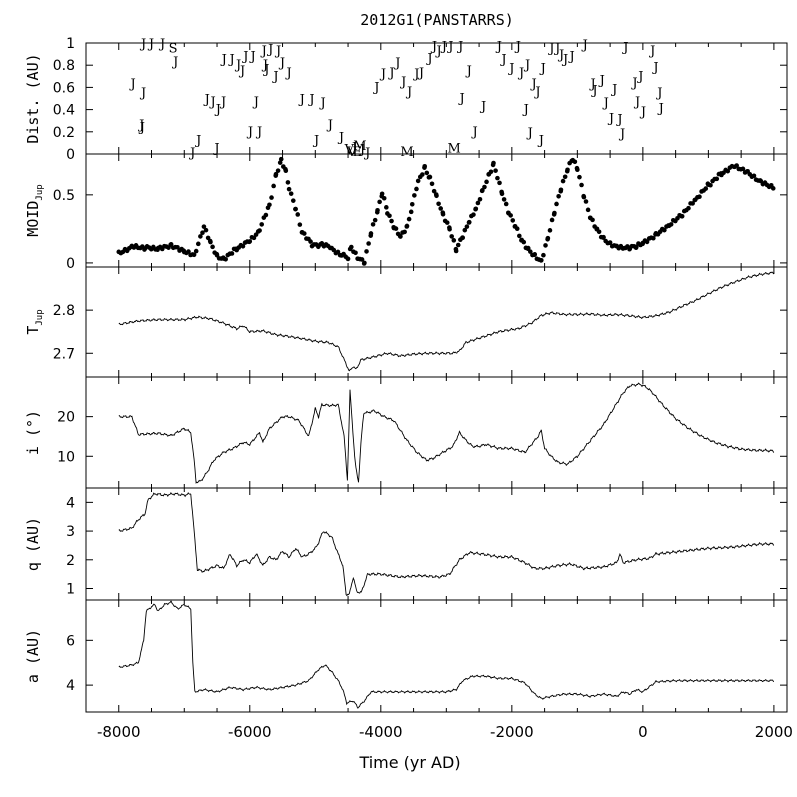 The width and height of the screenshot is (797, 797). Describe the element at coordinates (34, 321) in the screenshot. I see `y-axis-label: TJup` at that location.